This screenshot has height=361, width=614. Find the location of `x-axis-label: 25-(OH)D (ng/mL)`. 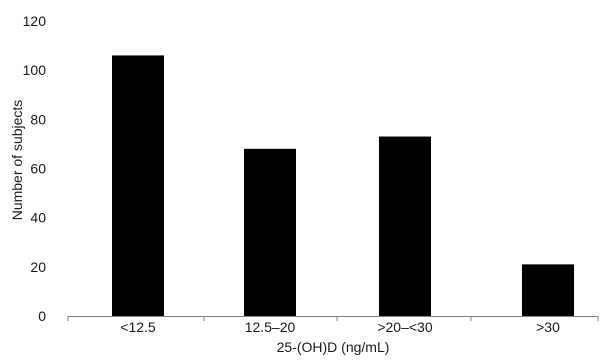

x-axis-label: 25-(OH)D (ng/mL) is located at coordinates (333, 347).